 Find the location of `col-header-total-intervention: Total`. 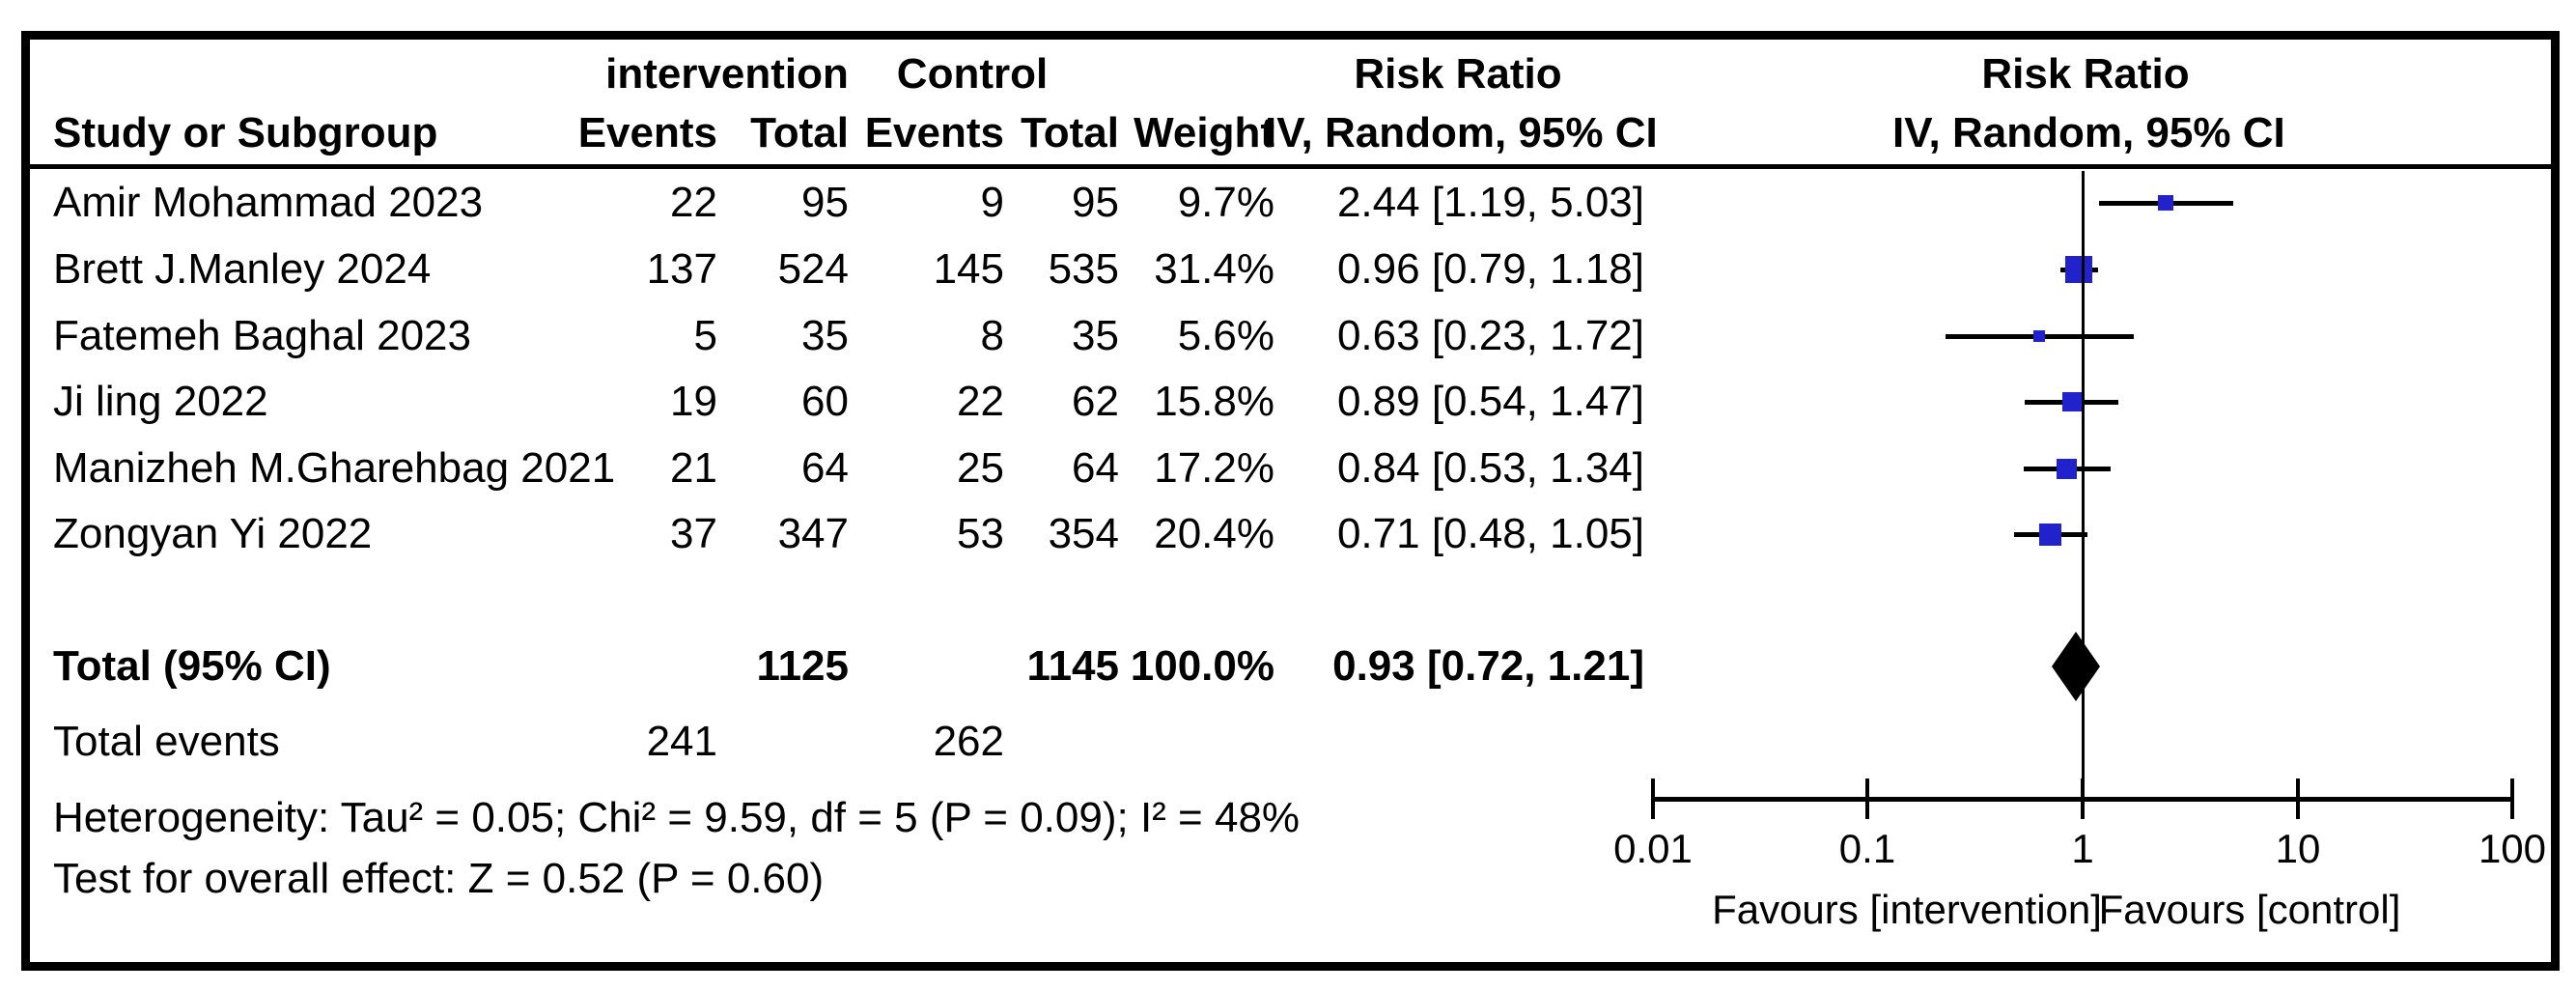

col-header-total-intervention: Total is located at coordinates (800, 132).